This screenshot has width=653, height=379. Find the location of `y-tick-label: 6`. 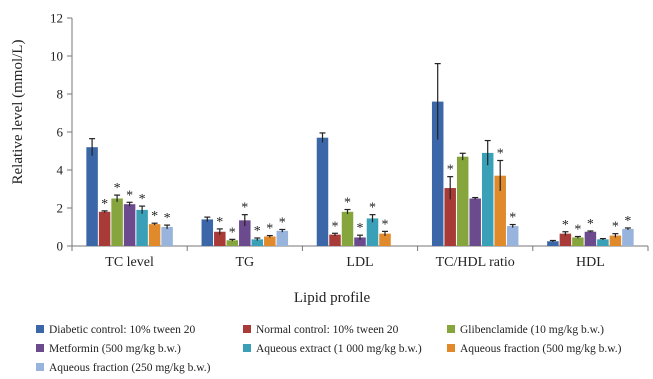

y-tick-label: 6 is located at coordinates (60, 132).